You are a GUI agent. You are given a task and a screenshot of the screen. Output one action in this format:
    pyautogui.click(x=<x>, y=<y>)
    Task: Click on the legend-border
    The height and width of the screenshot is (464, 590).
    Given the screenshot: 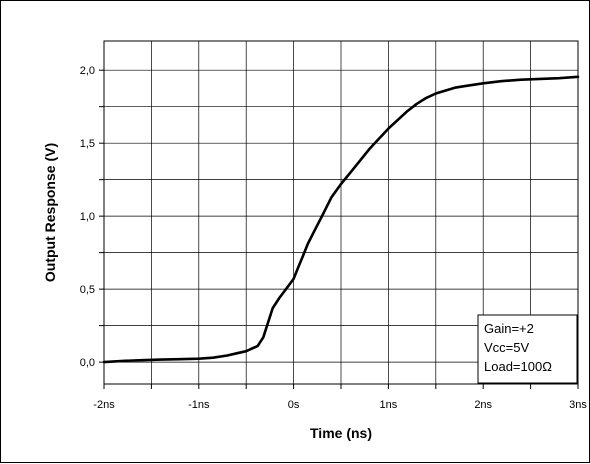 What is the action you would take?
    pyautogui.click(x=527, y=349)
    